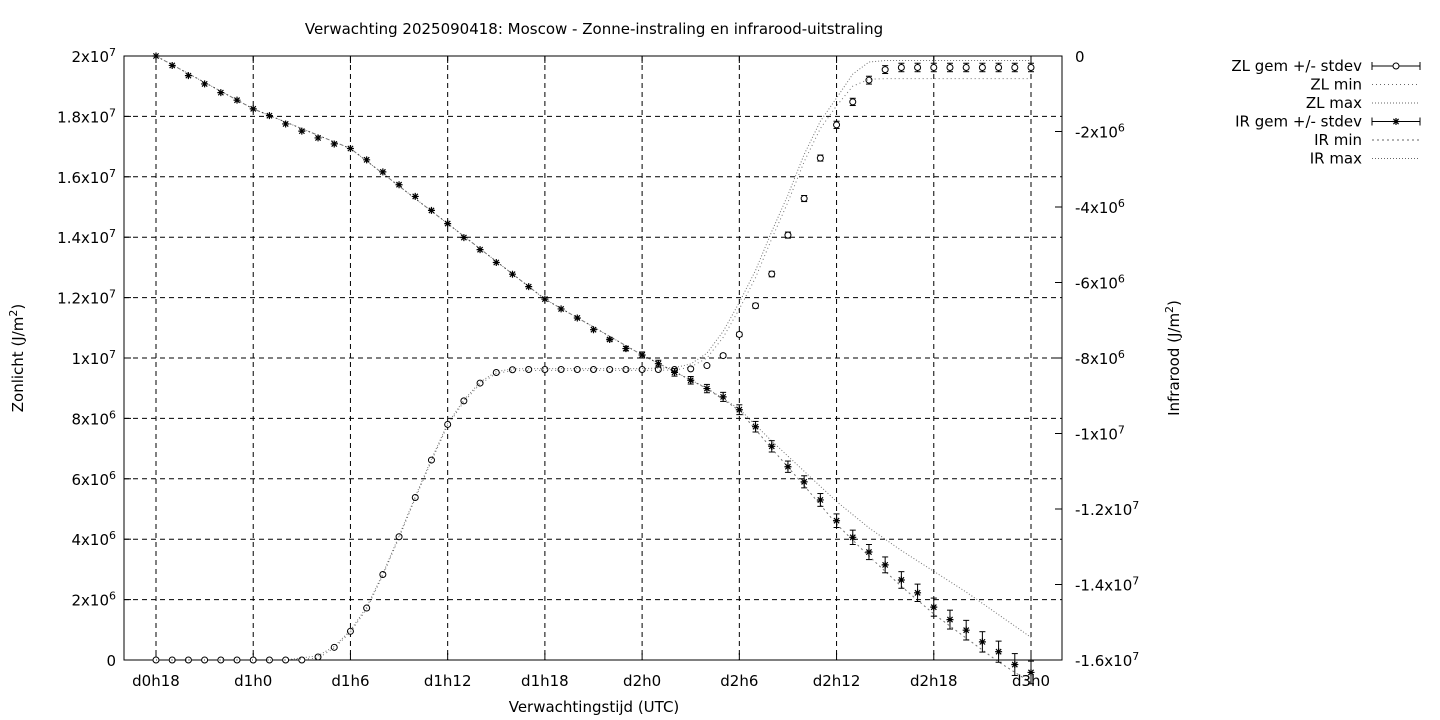 The image size is (1440, 720). Describe the element at coordinates (1336, 159) in the screenshot. I see `legend-label: IR max` at that location.